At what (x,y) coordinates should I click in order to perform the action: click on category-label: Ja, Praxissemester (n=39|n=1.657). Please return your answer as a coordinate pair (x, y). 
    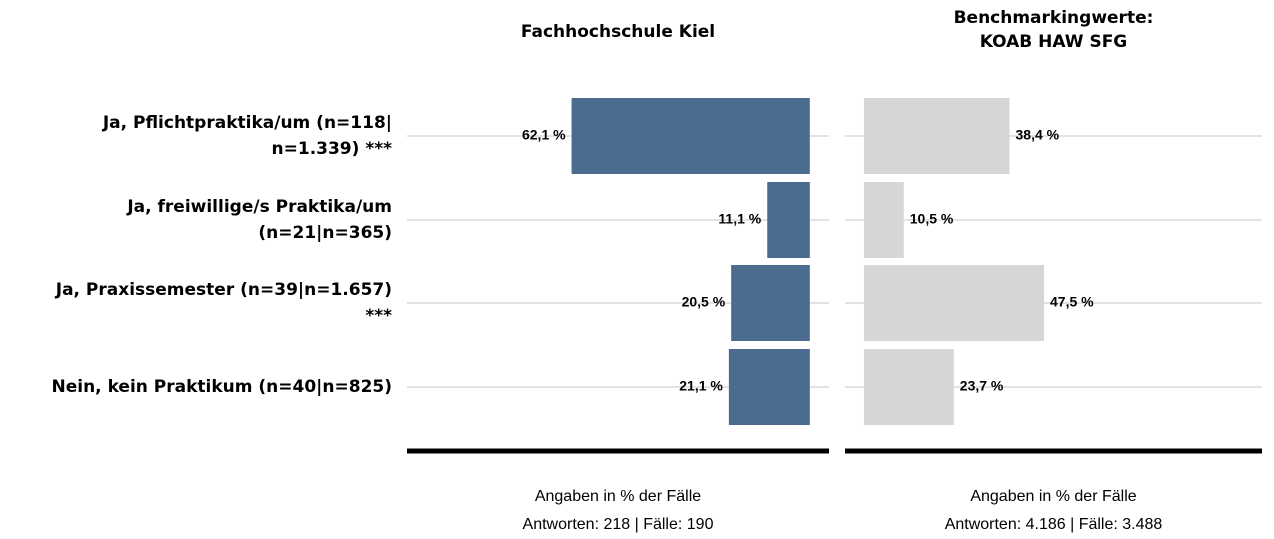
    Looking at the image, I should click on (223, 290).